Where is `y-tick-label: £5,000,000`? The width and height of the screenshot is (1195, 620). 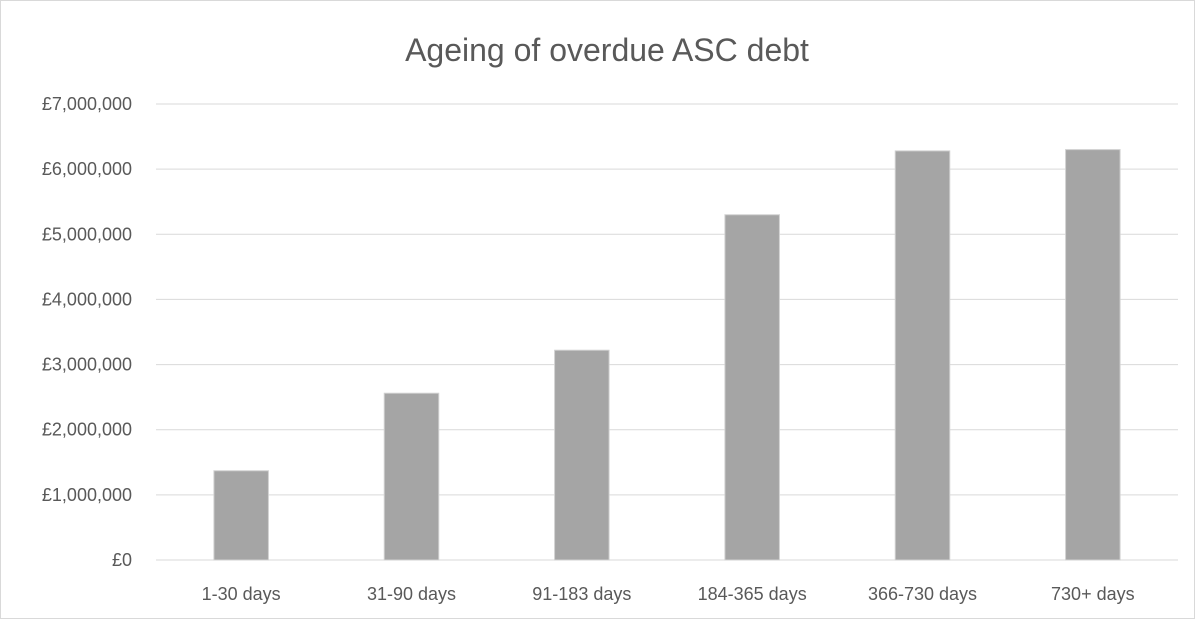
y-tick-label: £5,000,000 is located at coordinates (87, 234).